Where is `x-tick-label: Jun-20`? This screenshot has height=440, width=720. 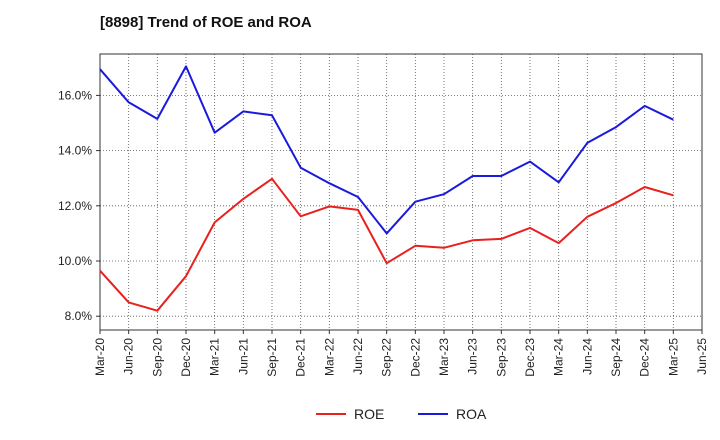 x-tick-label: Jun-20 is located at coordinates (129, 356).